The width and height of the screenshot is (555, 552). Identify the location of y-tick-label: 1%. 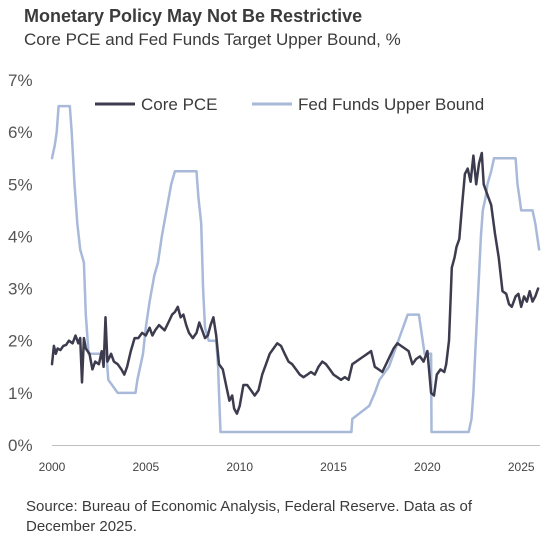
(20, 393).